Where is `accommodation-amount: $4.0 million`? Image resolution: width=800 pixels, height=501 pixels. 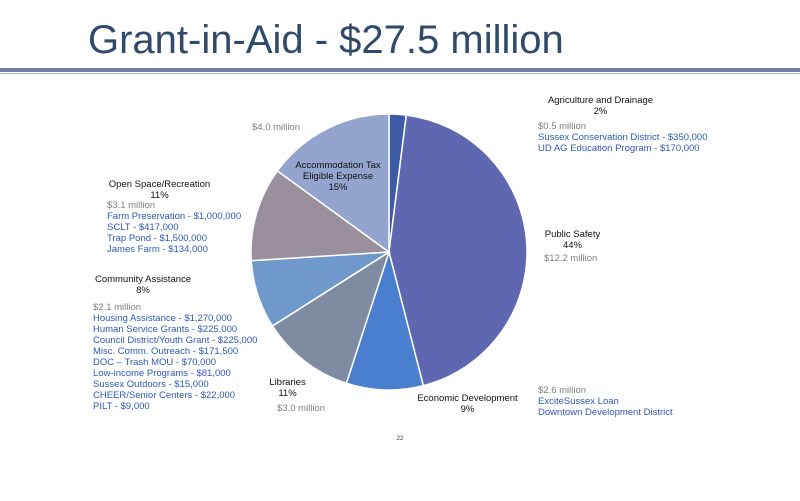 accommodation-amount: $4.0 million is located at coordinates (276, 127).